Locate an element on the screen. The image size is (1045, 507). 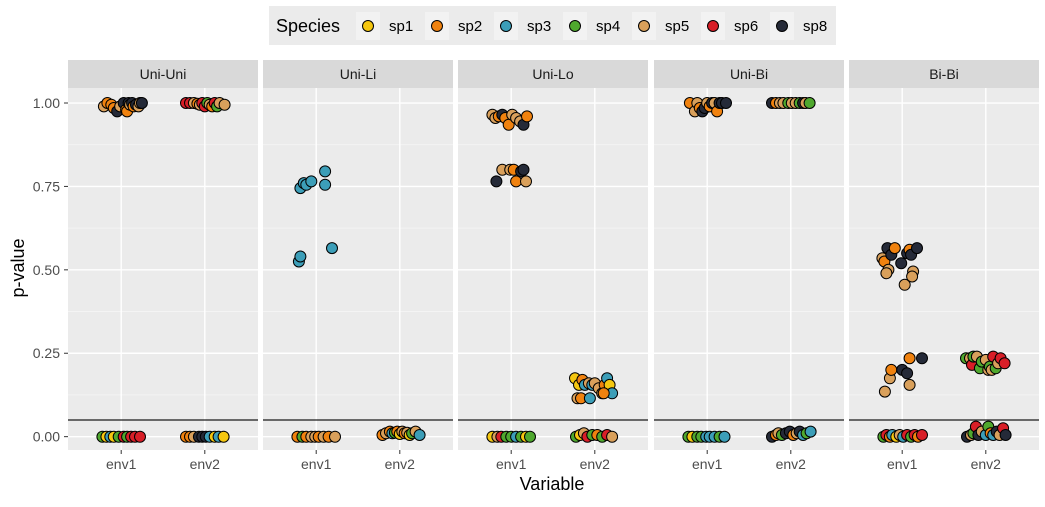
legend-swatch-sp3 is located at coordinates (506, 26).